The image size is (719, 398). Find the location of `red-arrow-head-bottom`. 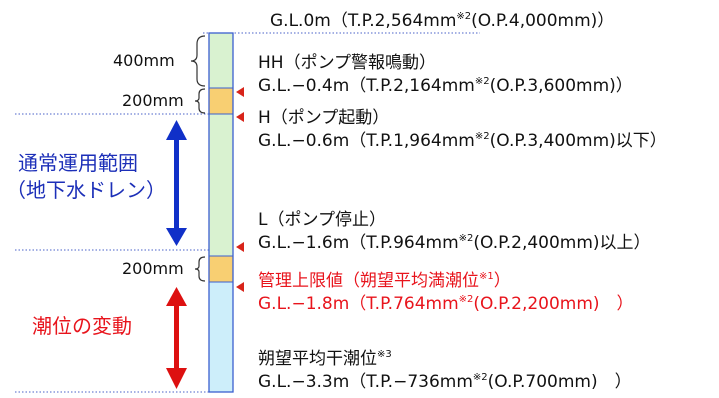

red-arrow-head-bottom is located at coordinates (176, 378).